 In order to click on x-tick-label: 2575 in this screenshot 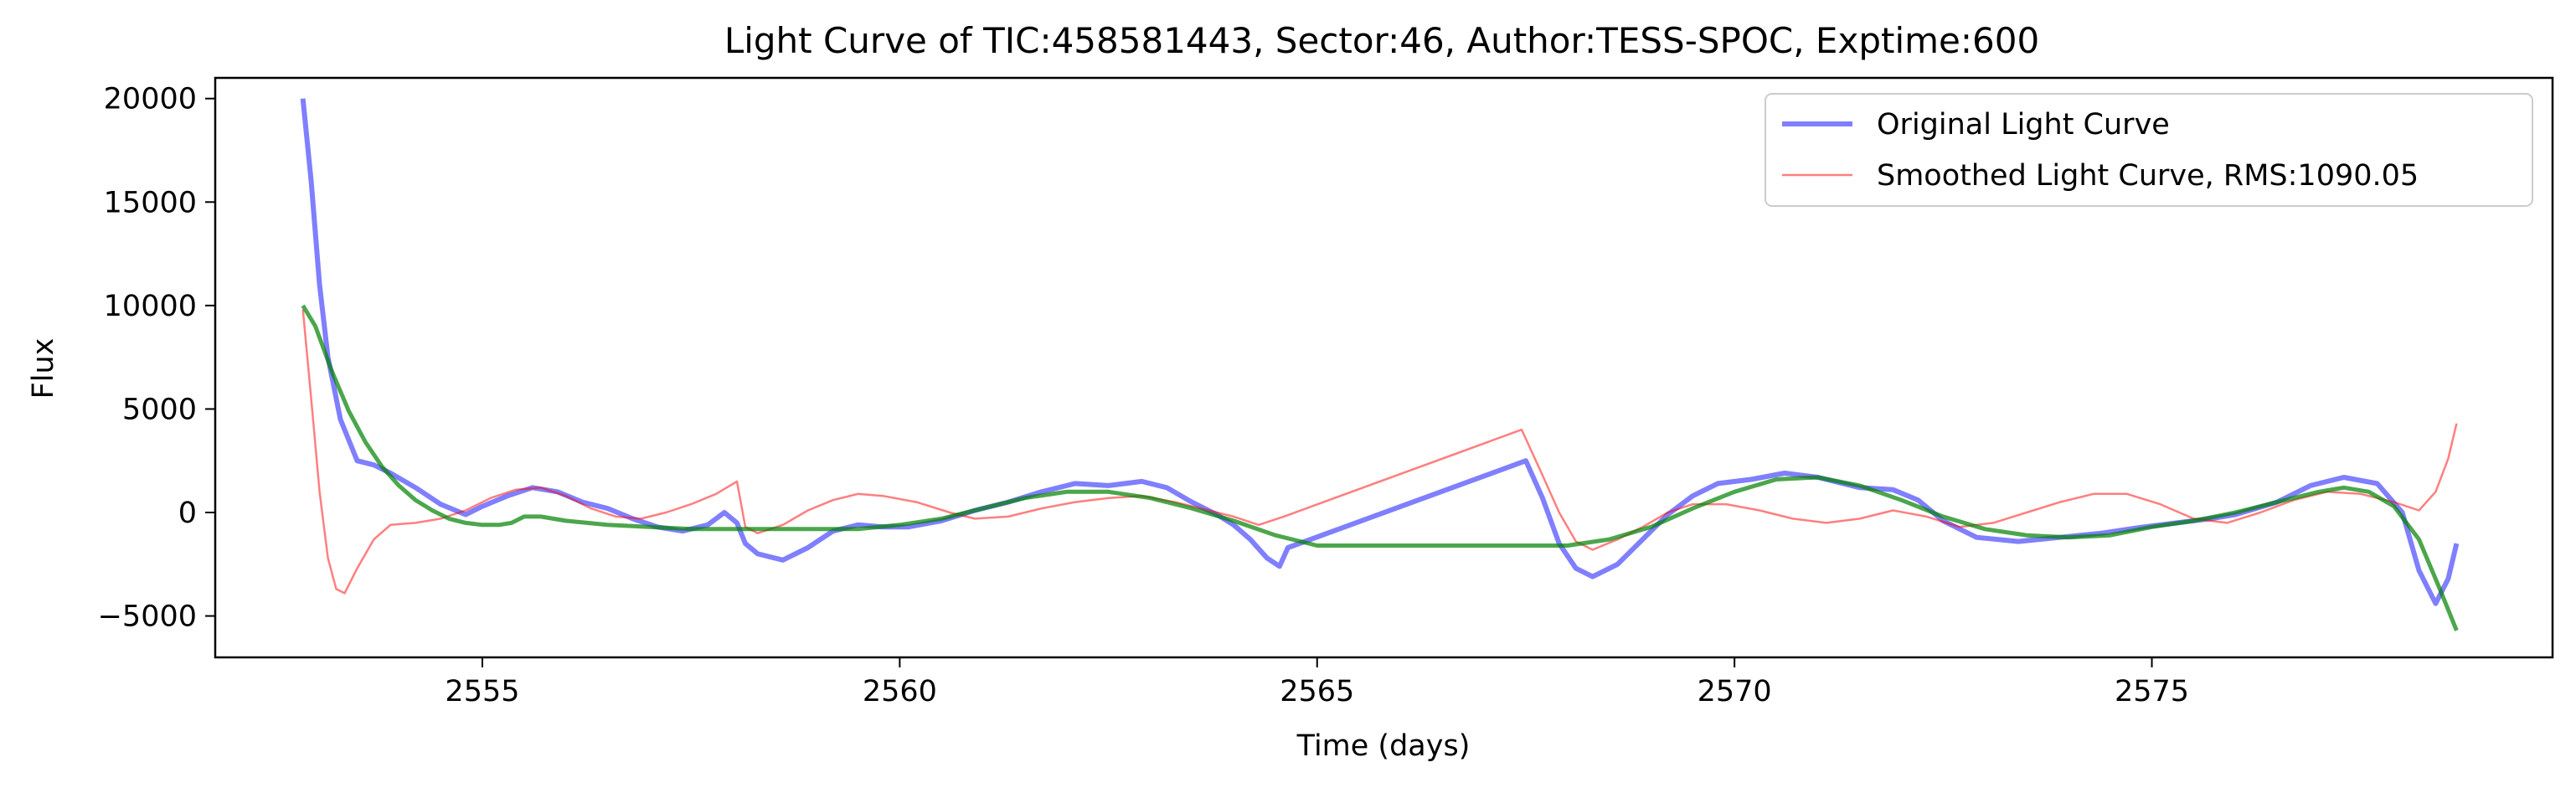, I will do `click(2152, 691)`.